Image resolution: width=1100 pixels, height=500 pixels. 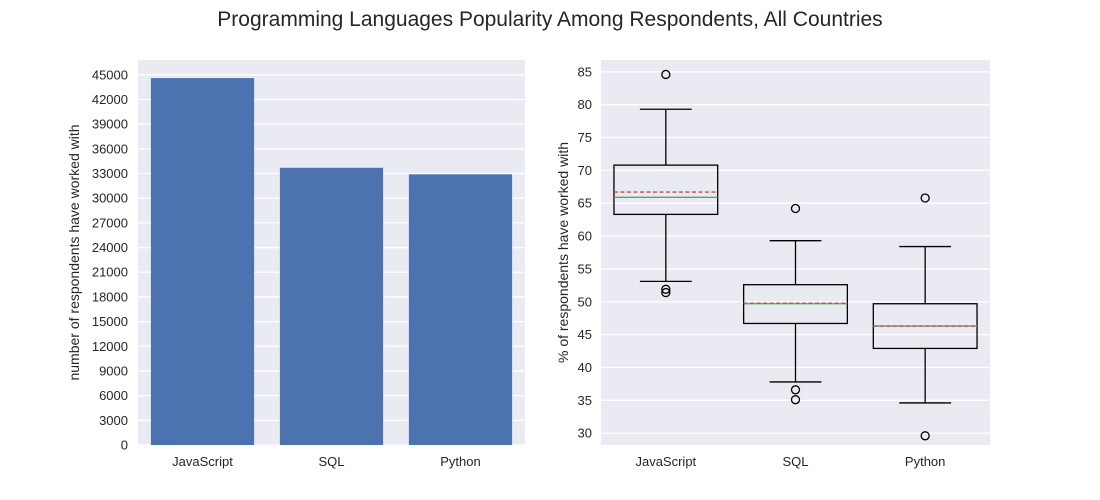 What do you see at coordinates (585, 334) in the screenshot?
I see `box-plot-y-tick-label: 45` at bounding box center [585, 334].